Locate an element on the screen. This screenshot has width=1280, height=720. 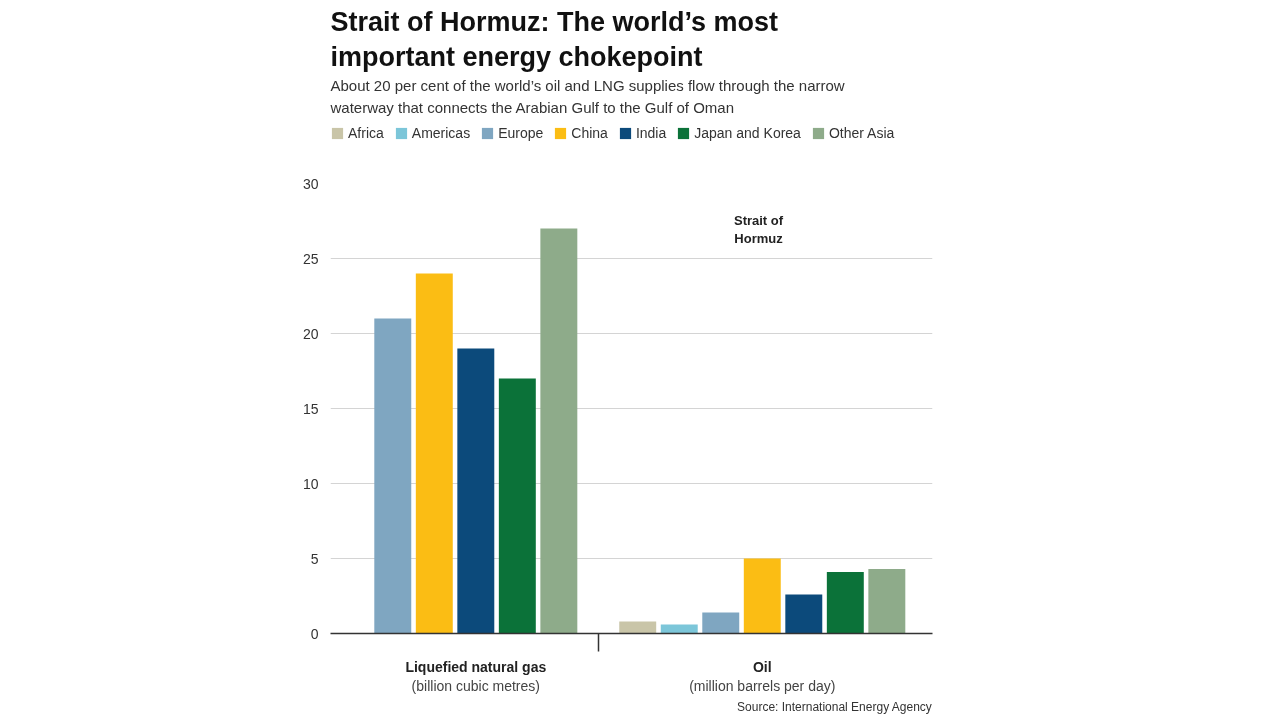
legend-label: India is located at coordinates (651, 133).